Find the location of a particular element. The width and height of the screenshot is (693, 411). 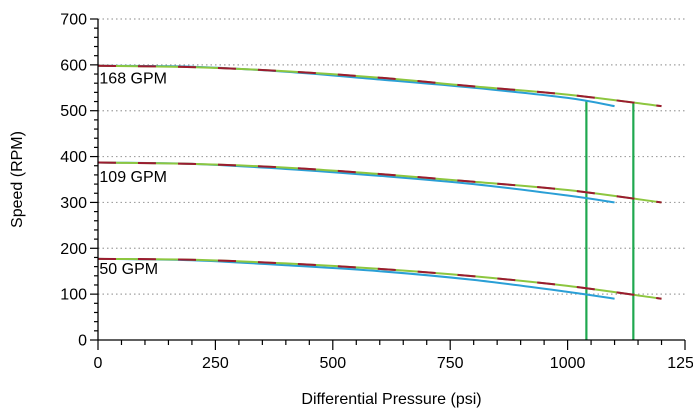

x-tick-label: 1250 is located at coordinates (680, 363).